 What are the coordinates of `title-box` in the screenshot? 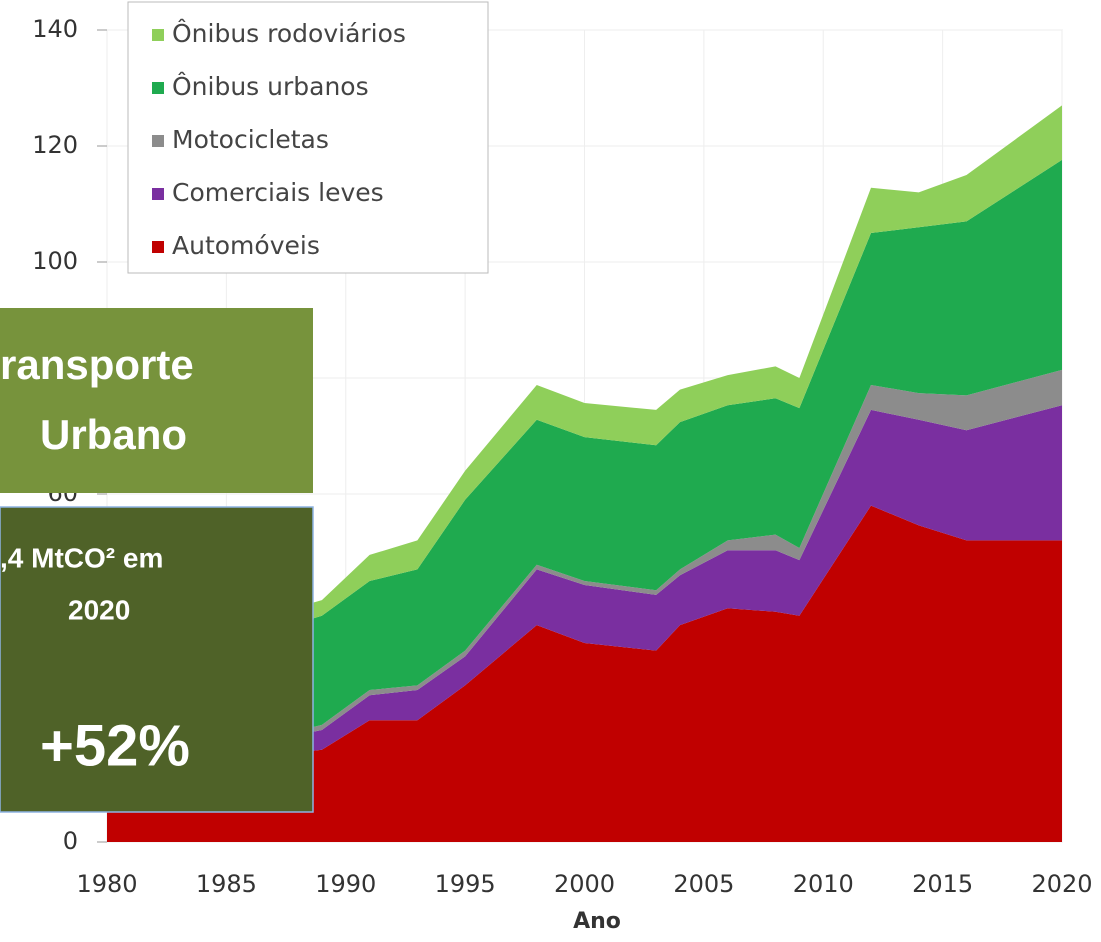 It's located at (156, 400).